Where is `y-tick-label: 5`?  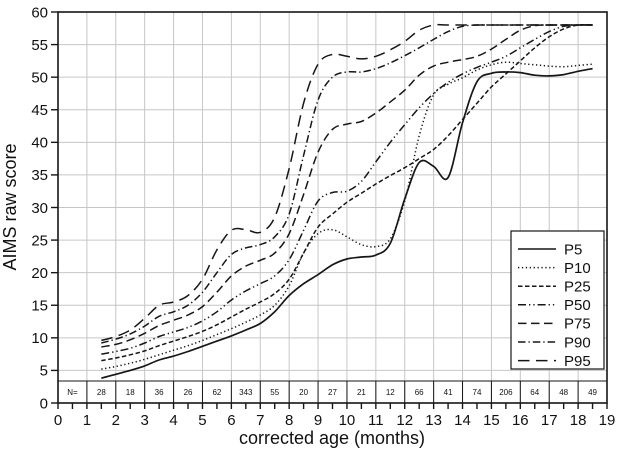
y-tick-label: 5 is located at coordinates (44, 371).